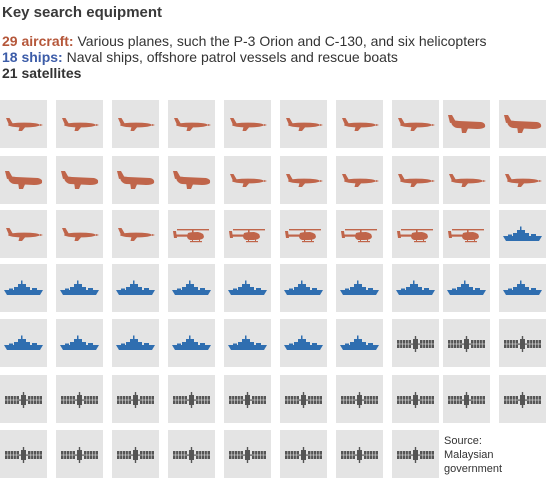 This screenshot has height=480, width=546. What do you see at coordinates (32, 57) in the screenshot?
I see `ships-count: 18 ships:` at bounding box center [32, 57].